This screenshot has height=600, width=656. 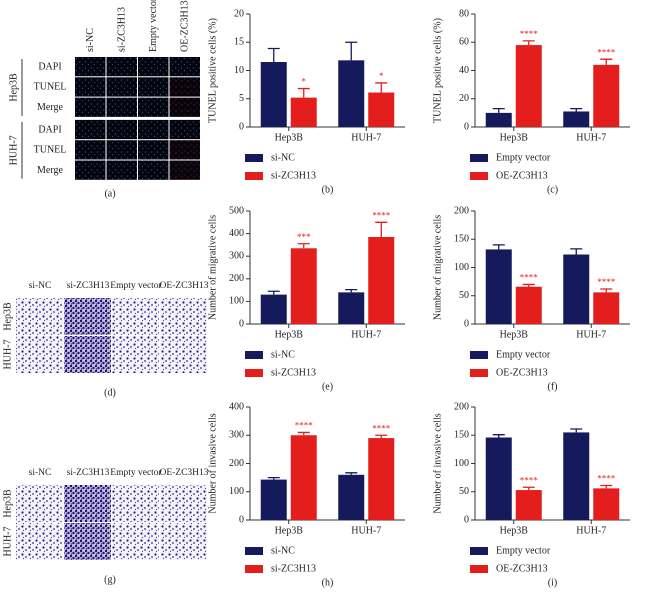 What do you see at coordinates (328, 189) in the screenshot?
I see `panel-label: (b)` at bounding box center [328, 189].